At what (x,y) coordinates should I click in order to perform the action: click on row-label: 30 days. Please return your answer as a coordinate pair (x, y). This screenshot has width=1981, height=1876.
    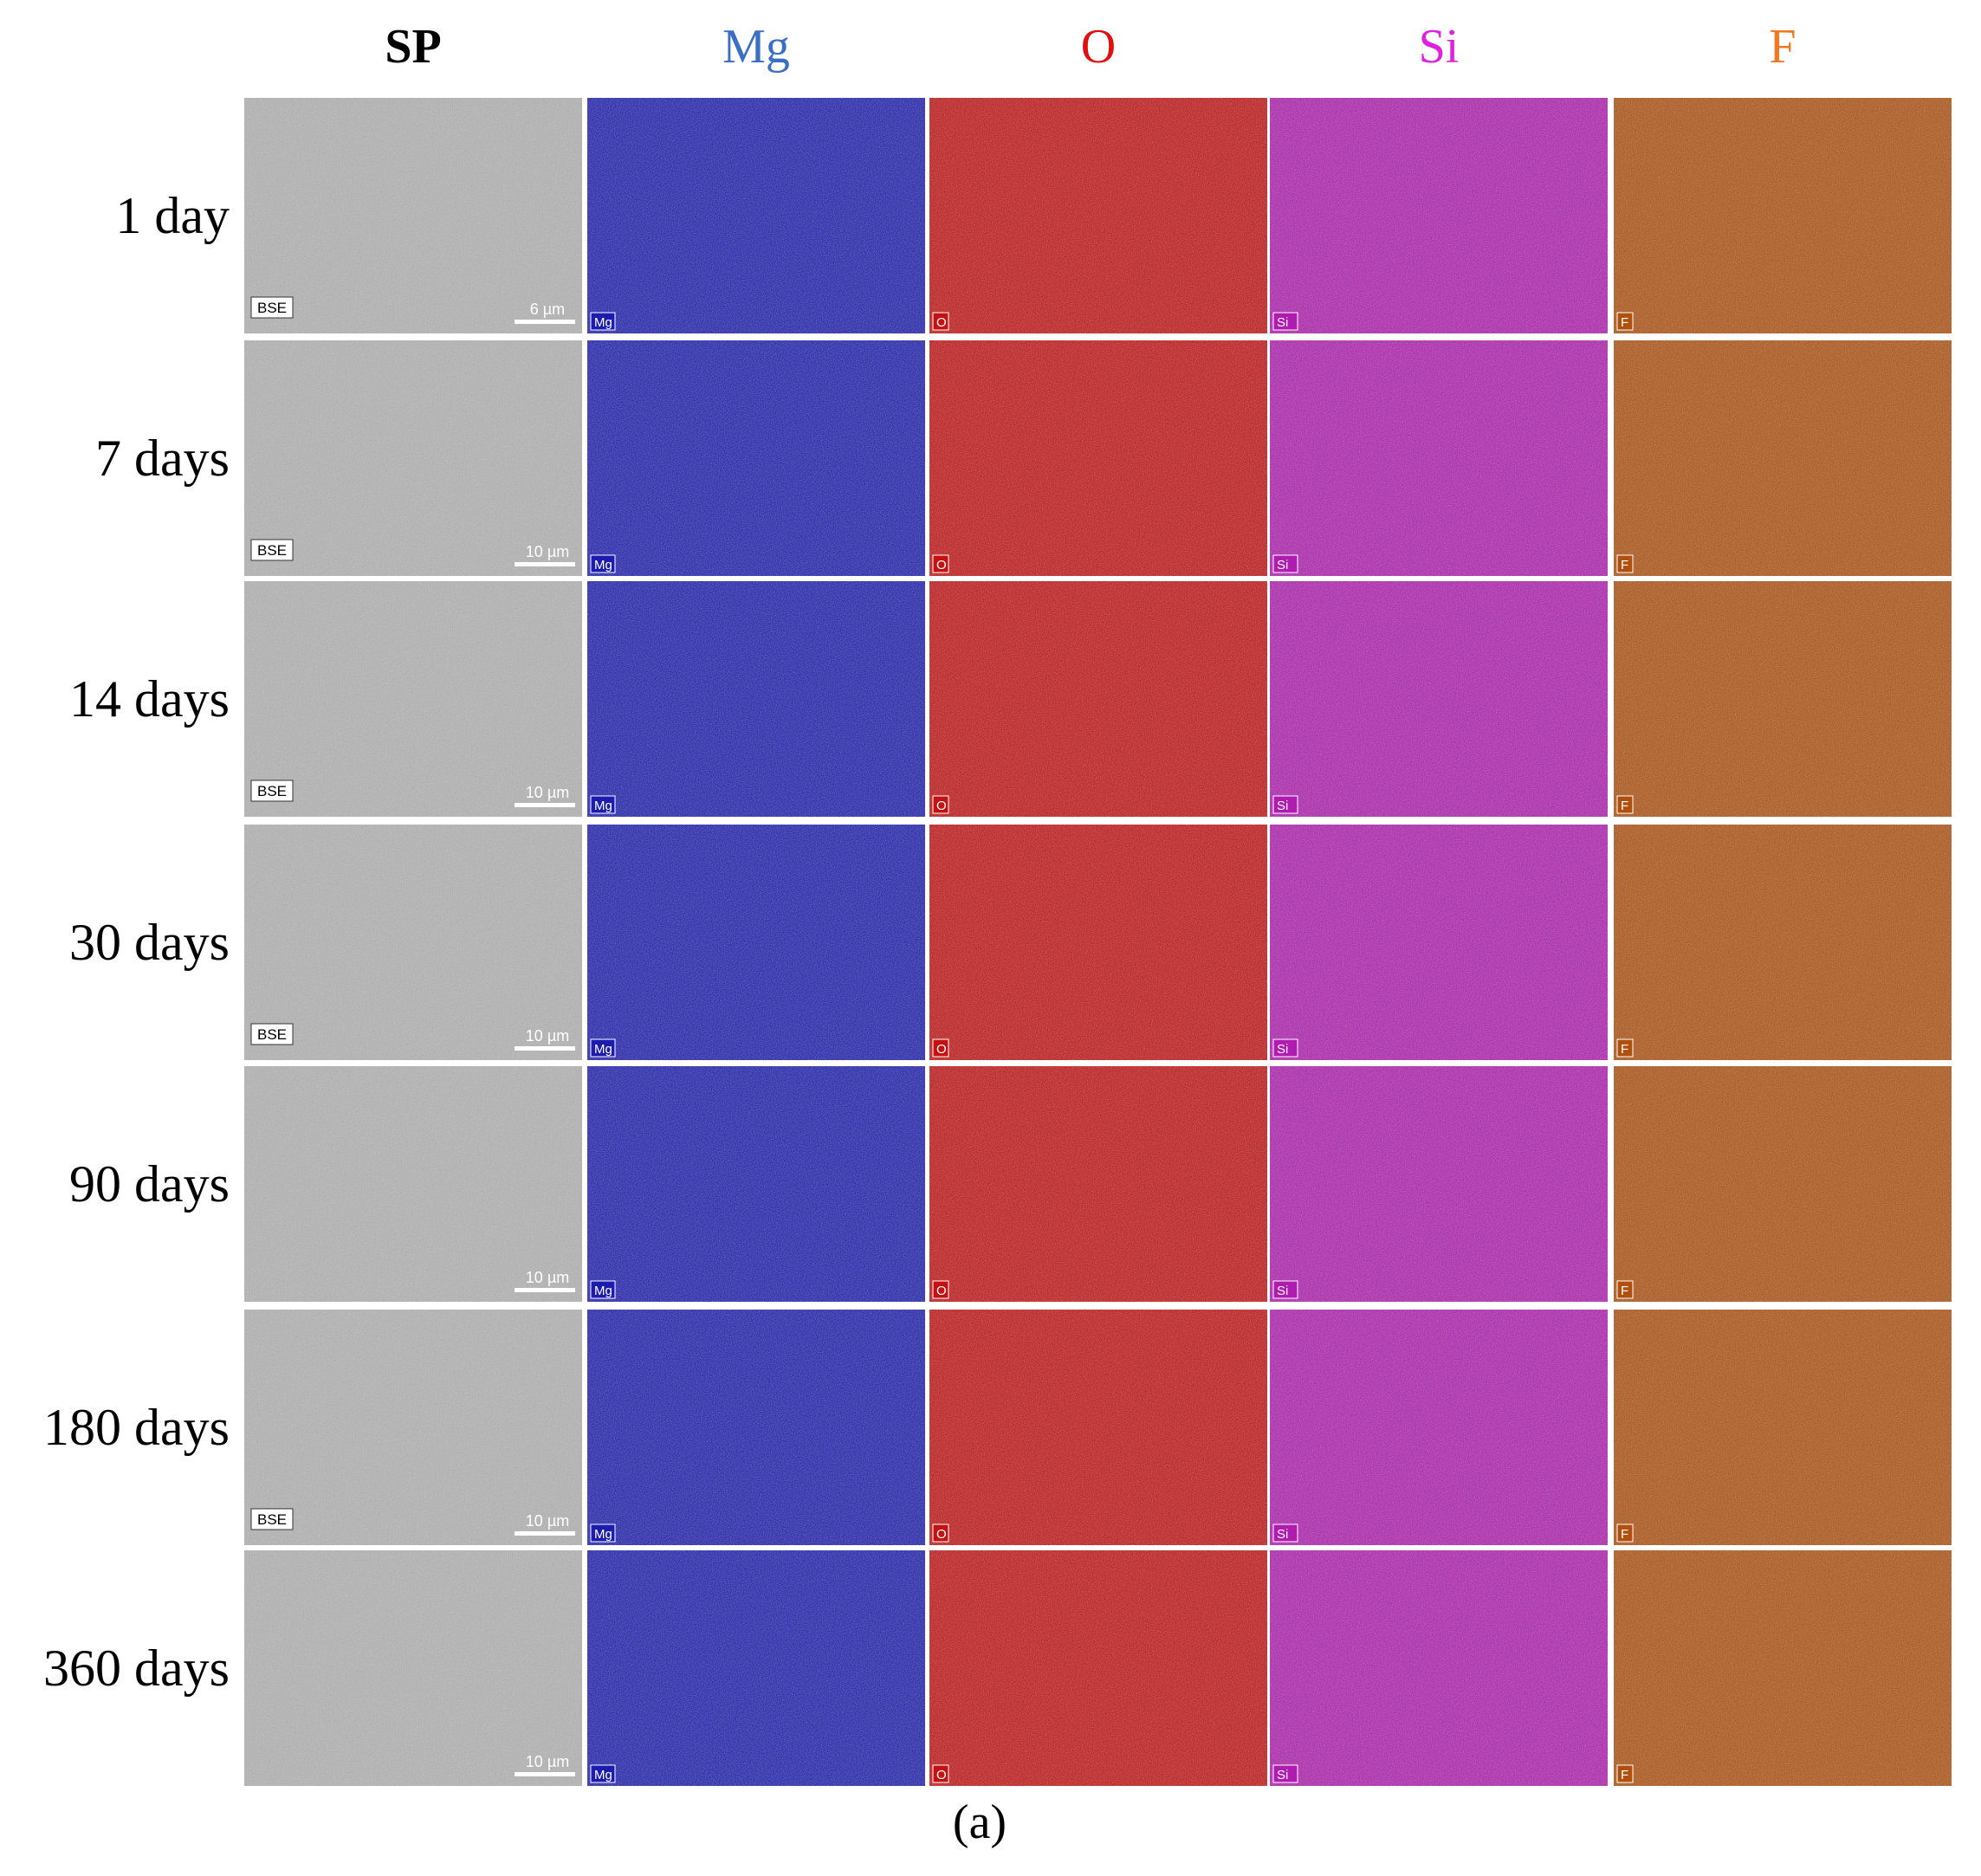
    Looking at the image, I should click on (149, 942).